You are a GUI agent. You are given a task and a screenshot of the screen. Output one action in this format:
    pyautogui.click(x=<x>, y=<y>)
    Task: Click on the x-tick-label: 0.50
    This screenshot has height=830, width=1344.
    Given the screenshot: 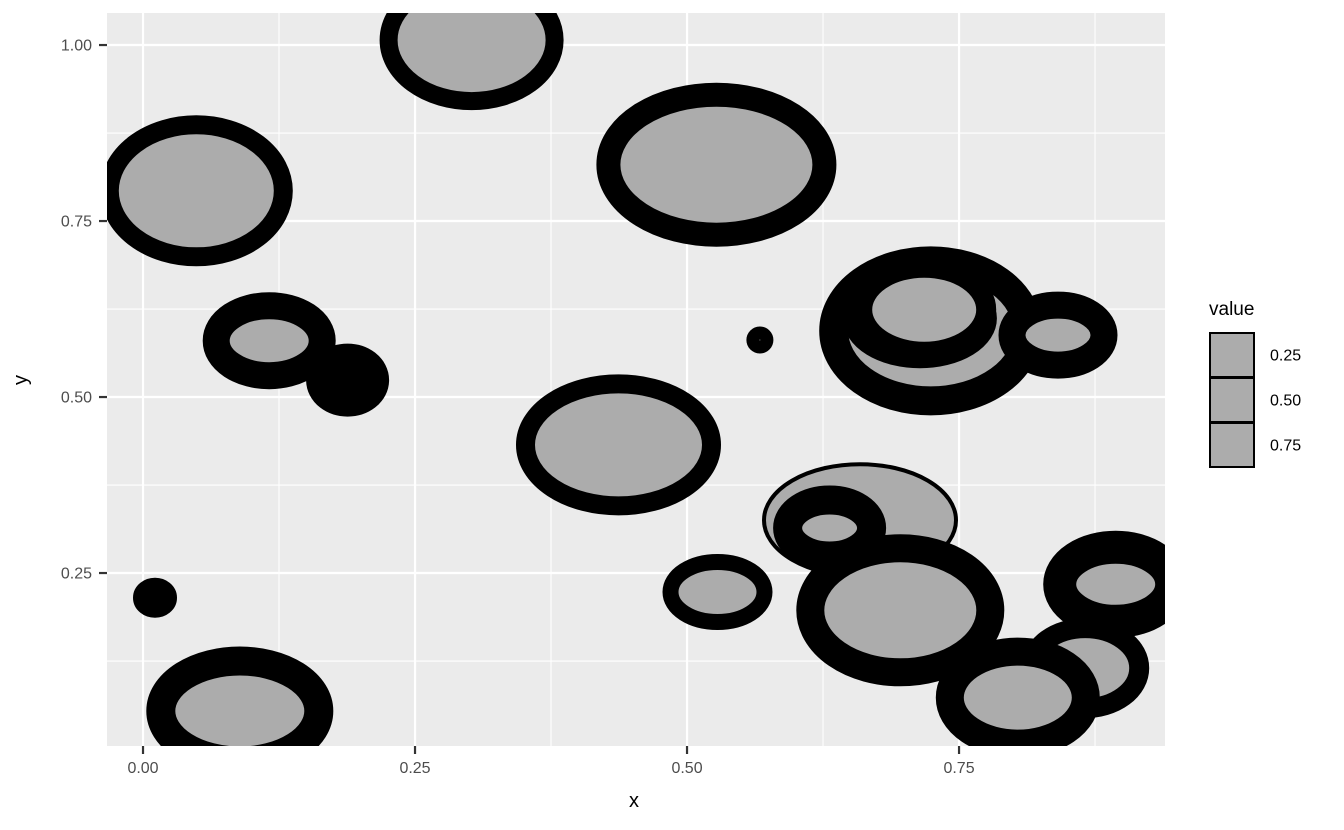 What is the action you would take?
    pyautogui.click(x=686, y=768)
    